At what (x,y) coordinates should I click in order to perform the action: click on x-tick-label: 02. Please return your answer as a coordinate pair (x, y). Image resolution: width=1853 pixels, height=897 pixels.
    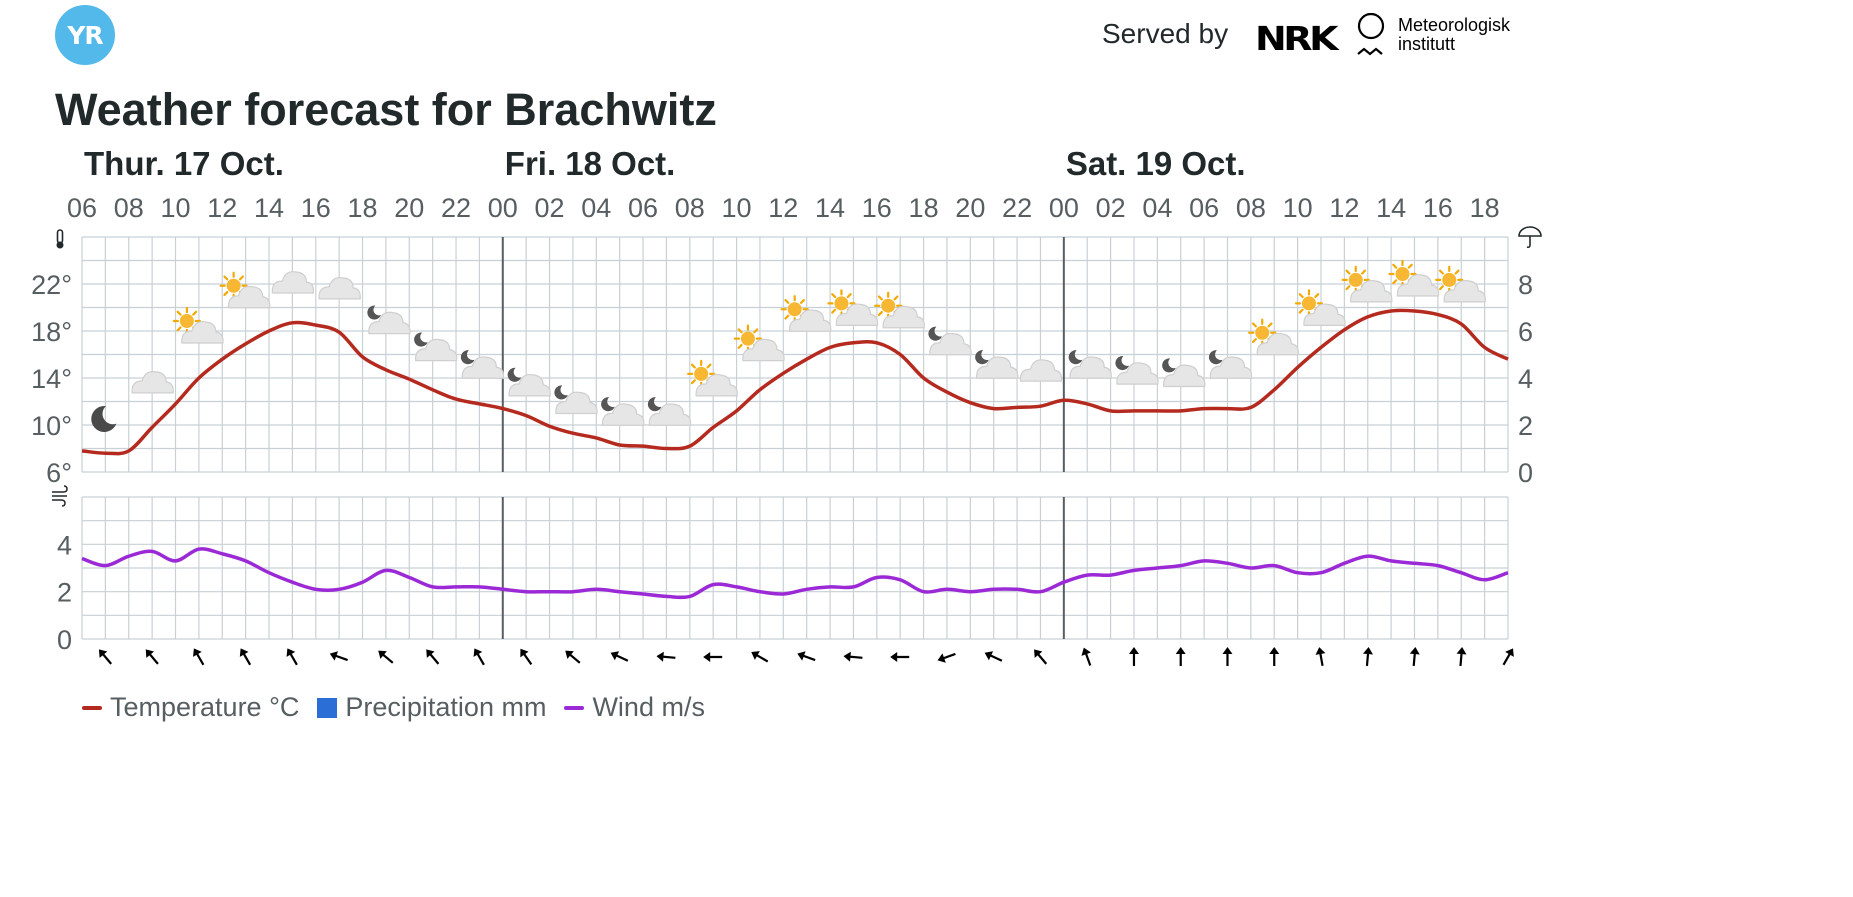
    Looking at the image, I should click on (1111, 208).